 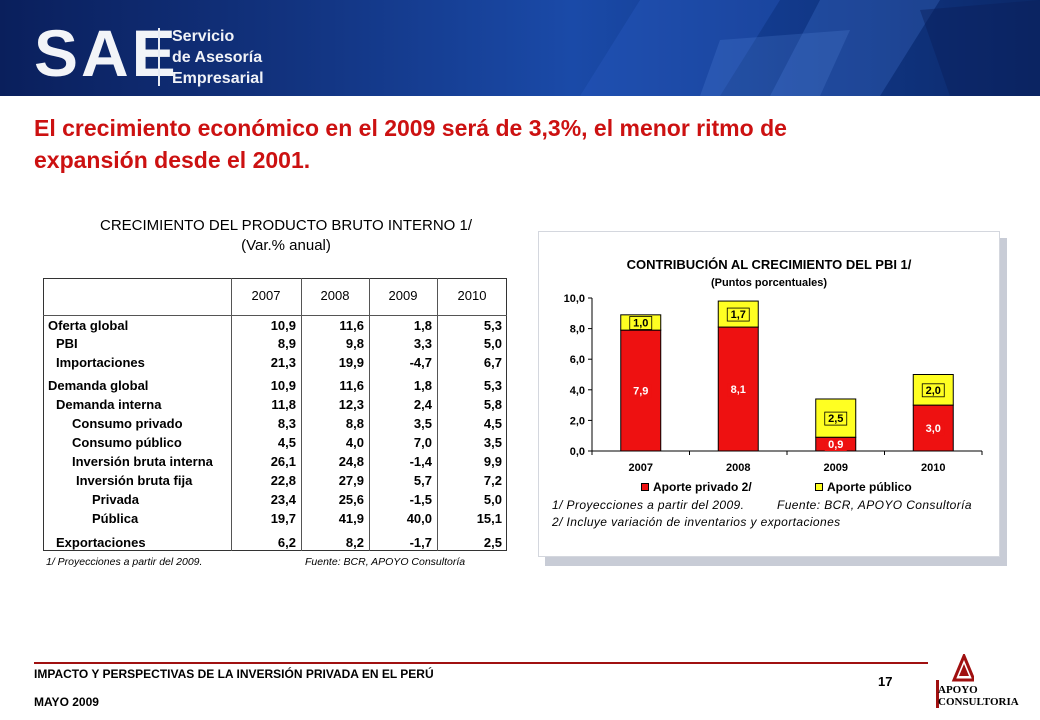 What do you see at coordinates (266, 295) in the screenshot?
I see `table-year-header: 2007` at bounding box center [266, 295].